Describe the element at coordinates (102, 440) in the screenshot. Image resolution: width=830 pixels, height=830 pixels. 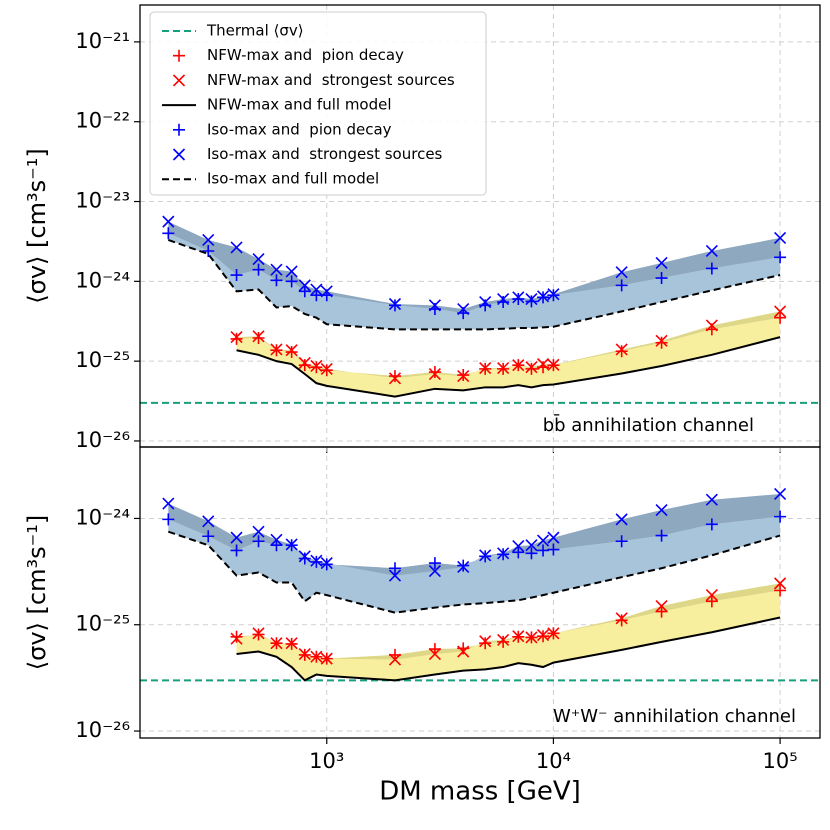
I see `y-tick-label: 10⁻²⁶` at that location.